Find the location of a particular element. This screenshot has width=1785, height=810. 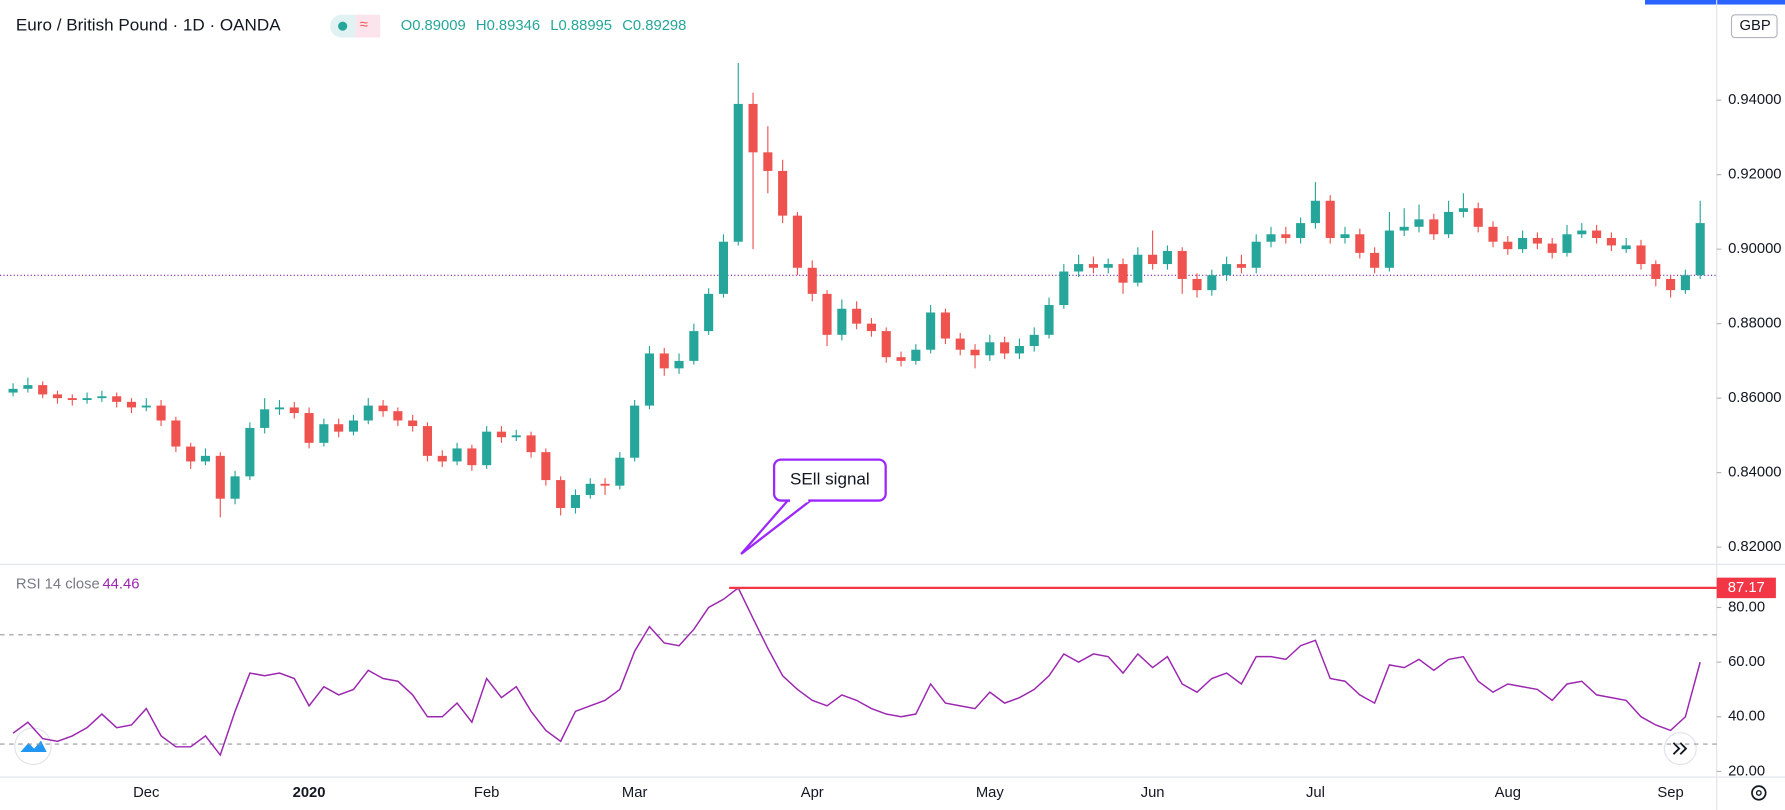

rsi-max-label: 87.17 is located at coordinates (1746, 588).